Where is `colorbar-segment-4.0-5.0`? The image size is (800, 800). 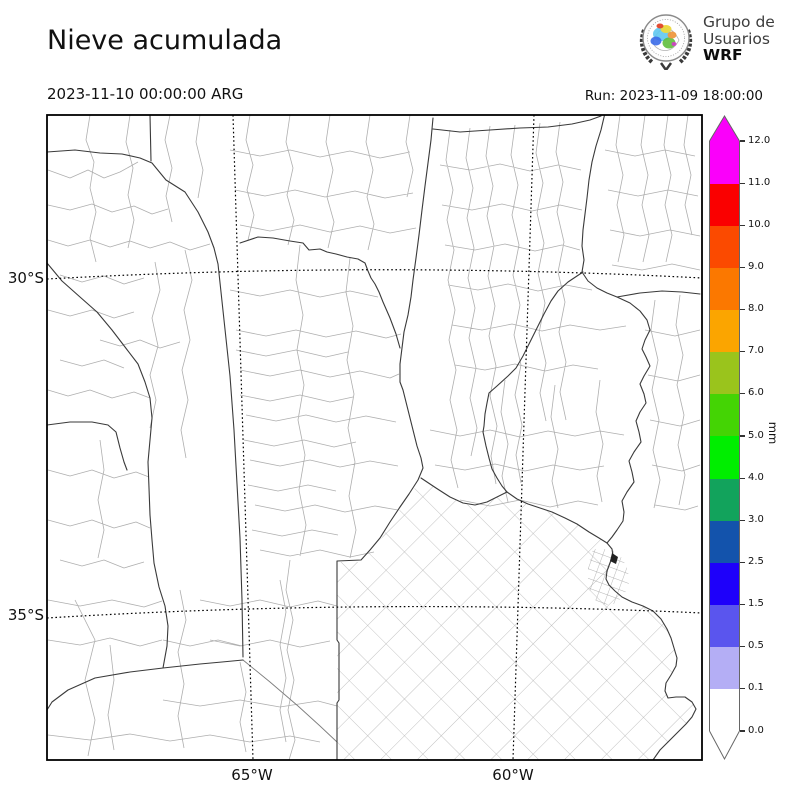
colorbar-segment-4.0-5.0 is located at coordinates (724, 457).